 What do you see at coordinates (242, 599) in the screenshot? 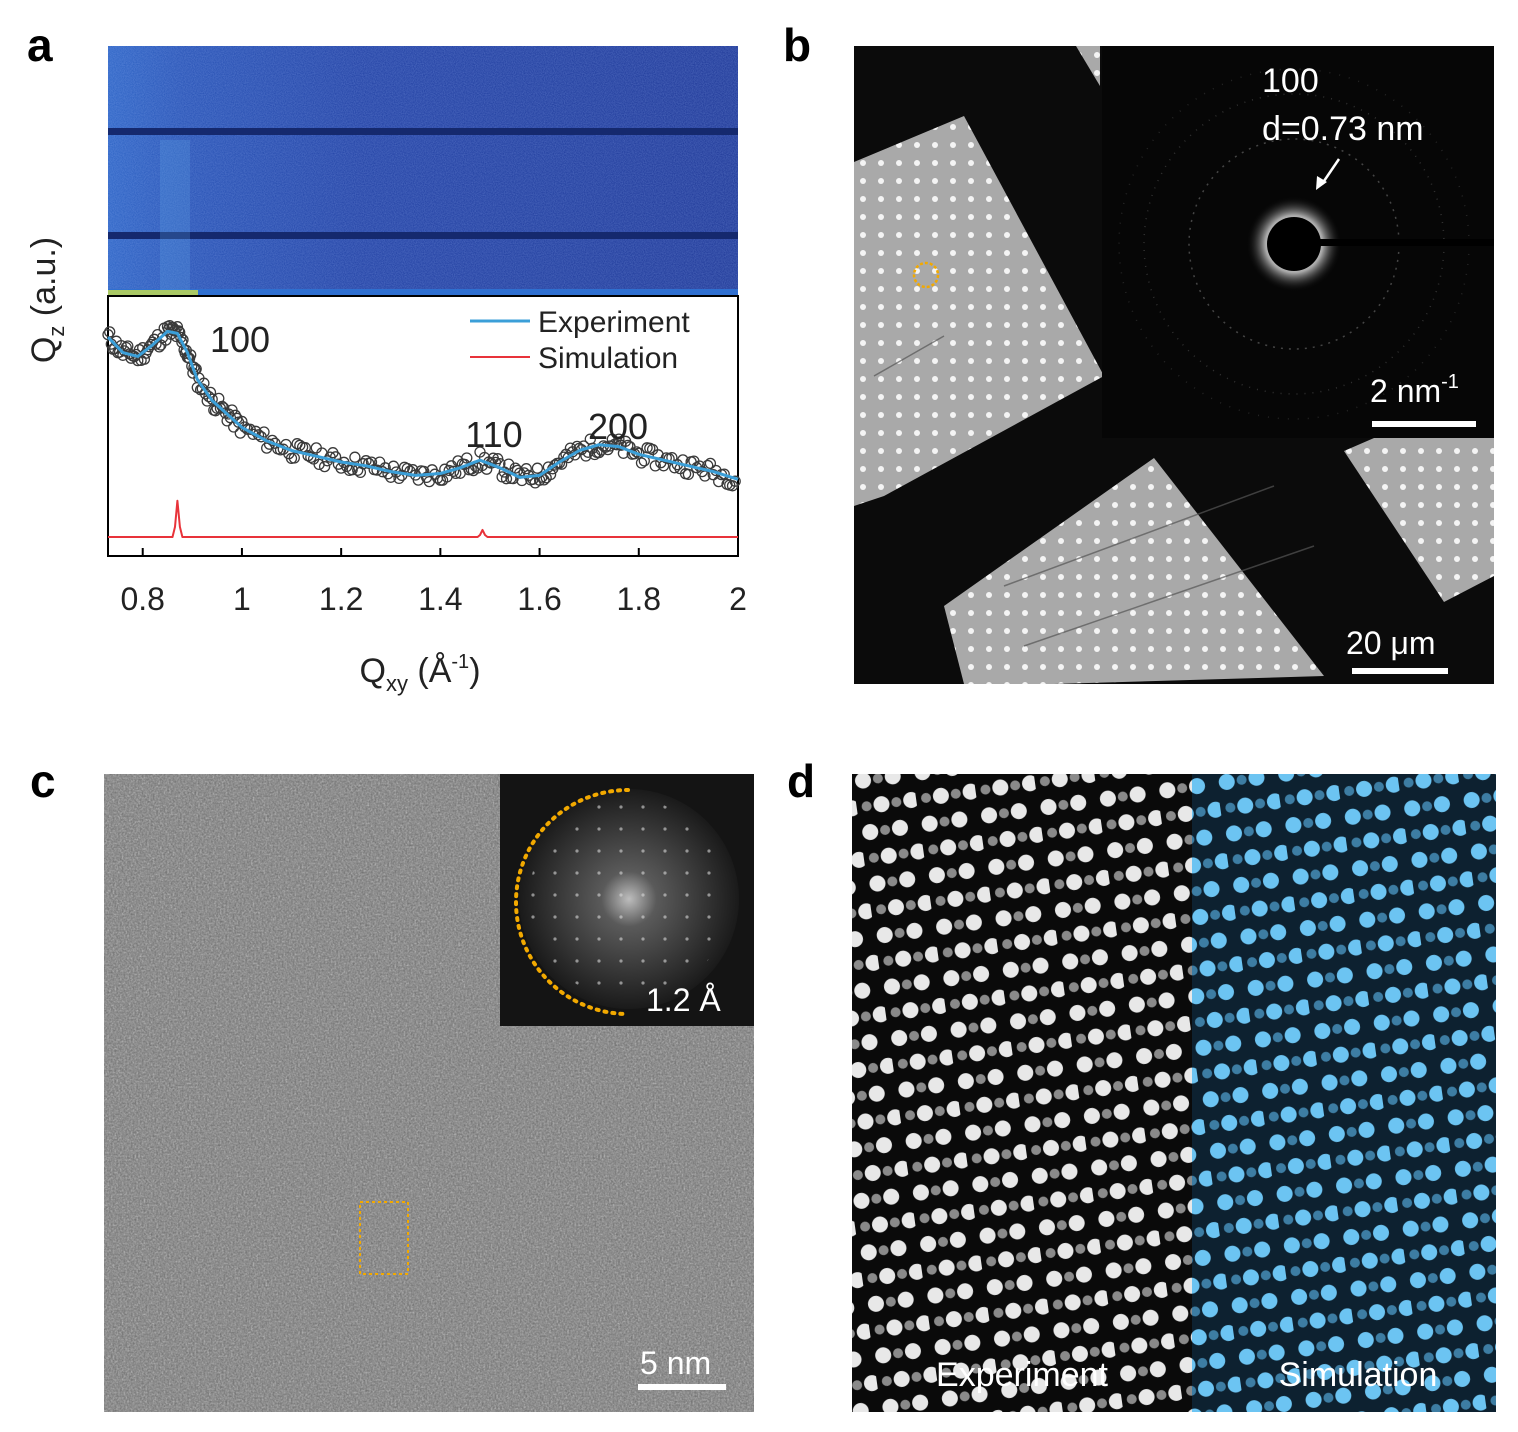
I see `x-tick-label: 1` at bounding box center [242, 599].